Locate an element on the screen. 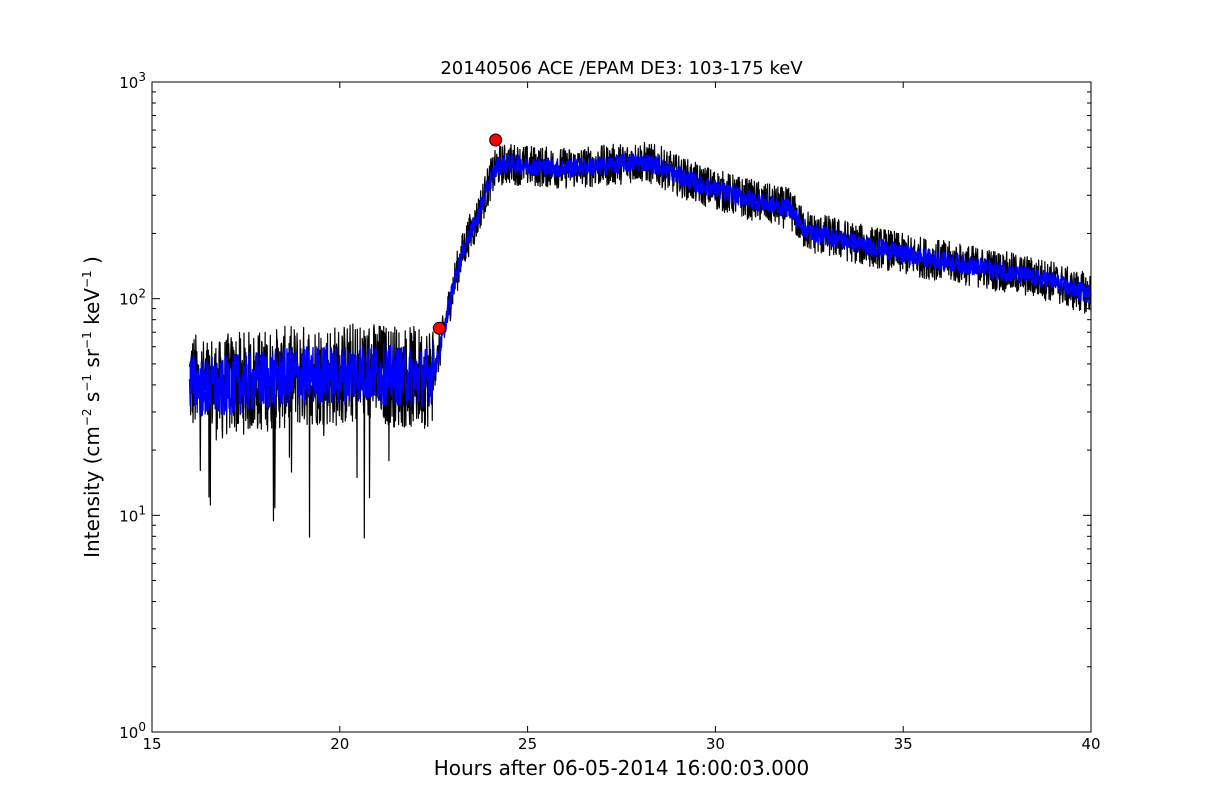 This screenshot has height=812, width=1212. x-tick-label-3: 30 is located at coordinates (715, 744).